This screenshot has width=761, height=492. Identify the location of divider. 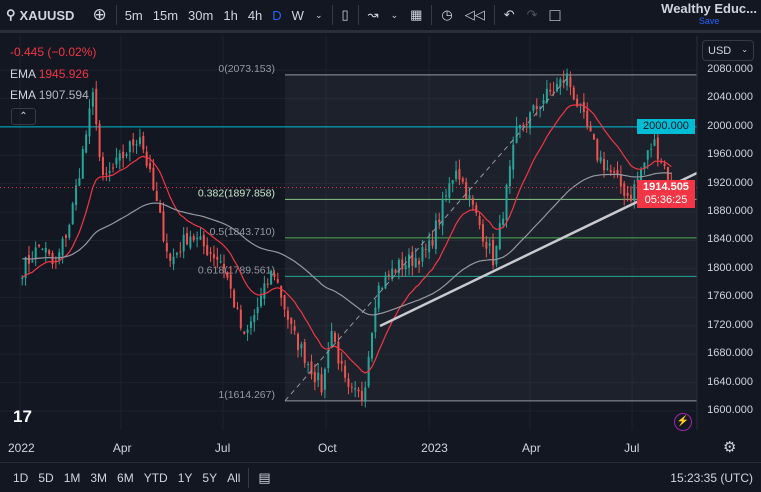
(432, 15).